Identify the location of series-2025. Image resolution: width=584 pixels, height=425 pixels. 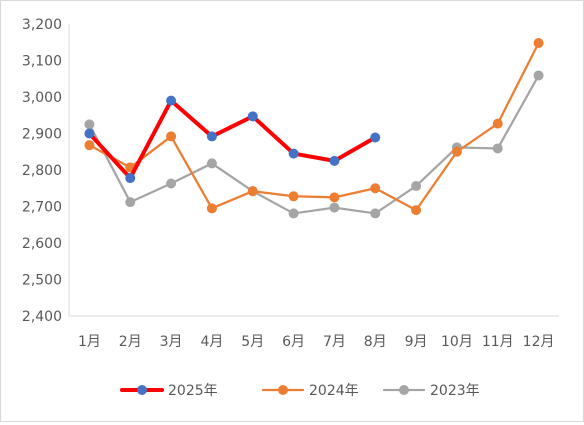
(232, 139).